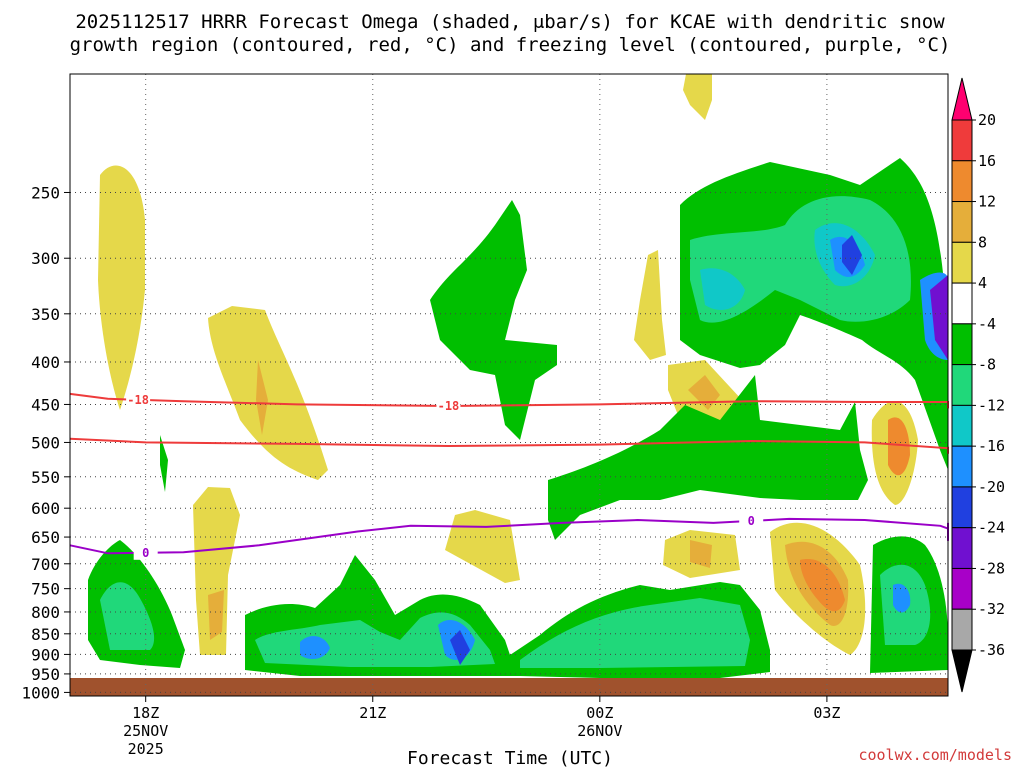 The width and height of the screenshot is (1024, 768). Describe the element at coordinates (45, 589) in the screenshot. I see `y-tick-label: 750` at that location.